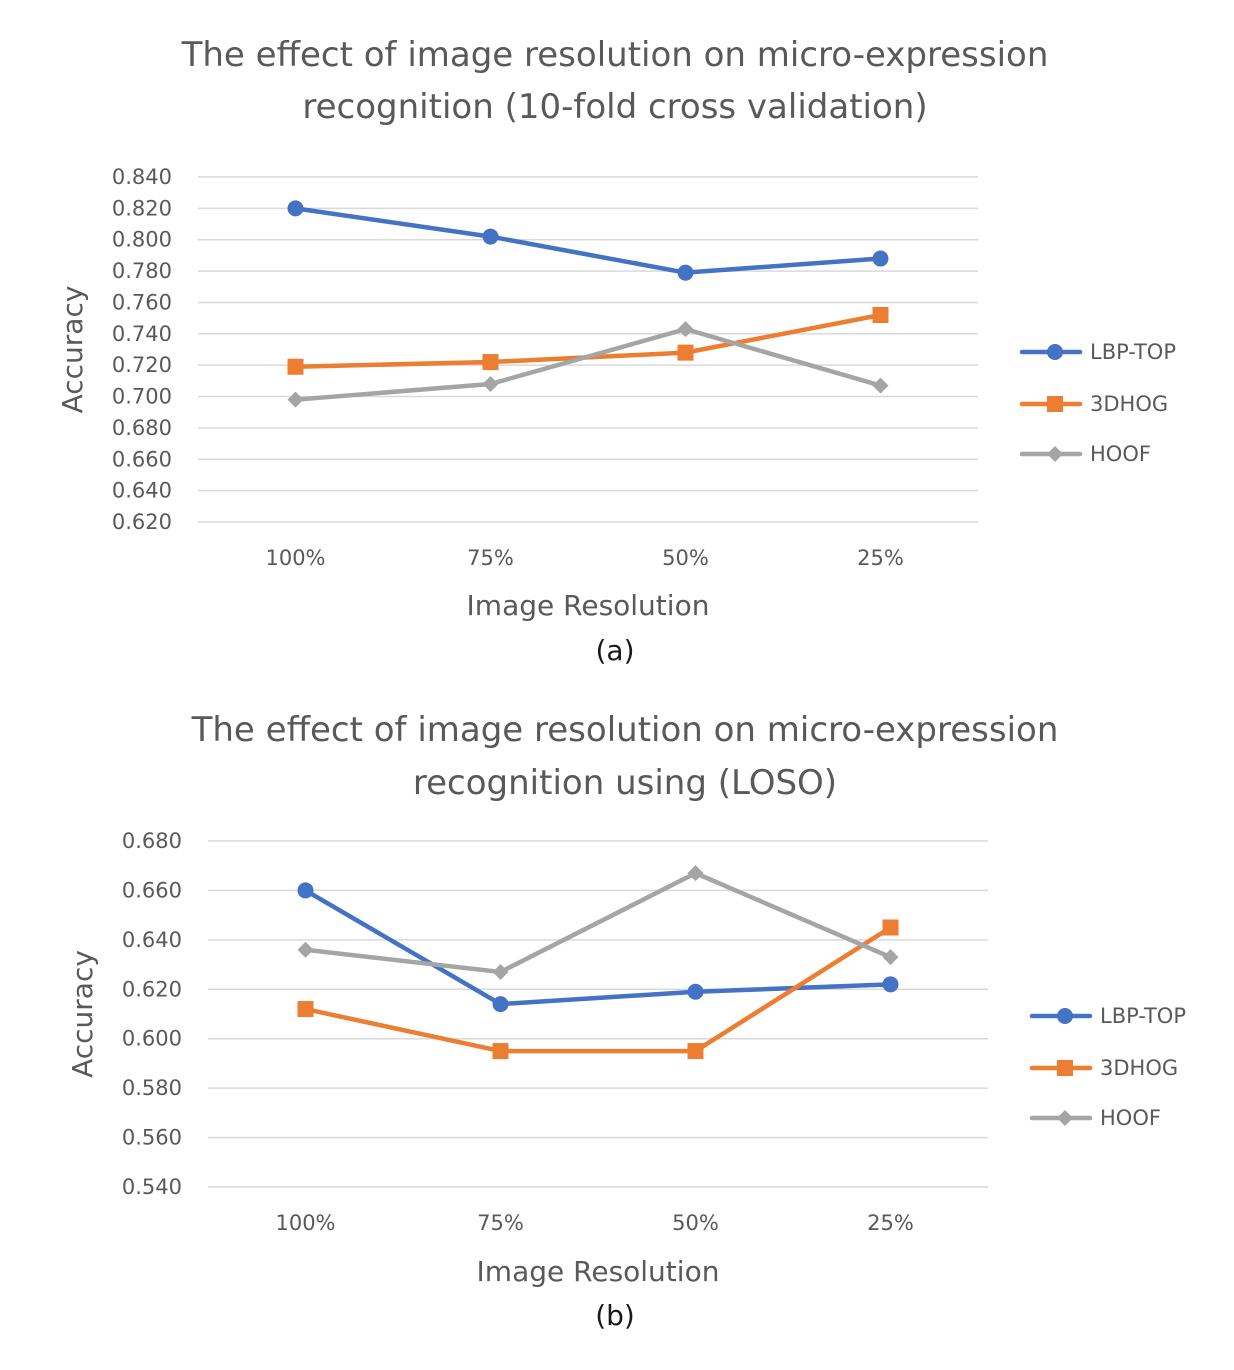 Image resolution: width=1234 pixels, height=1370 pixels. What do you see at coordinates (615, 1315) in the screenshot?
I see `figure-caption: (b)` at bounding box center [615, 1315].